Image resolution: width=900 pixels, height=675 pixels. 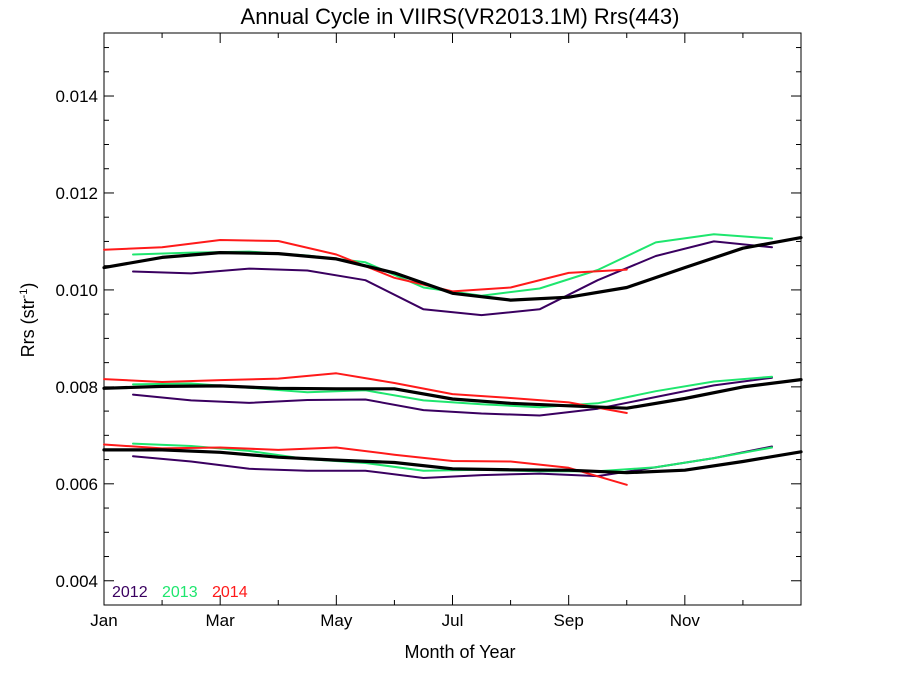 What do you see at coordinates (76, 387) in the screenshot?
I see `y-tick-label: 0.008` at bounding box center [76, 387].